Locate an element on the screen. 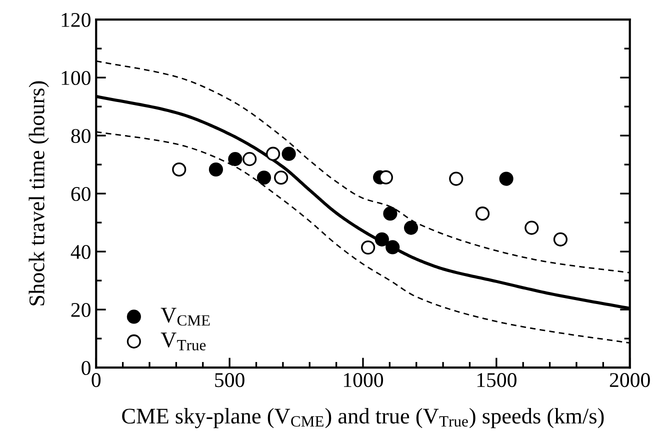  y-axis-title: Shock travel time (hours) is located at coordinates (38, 193).